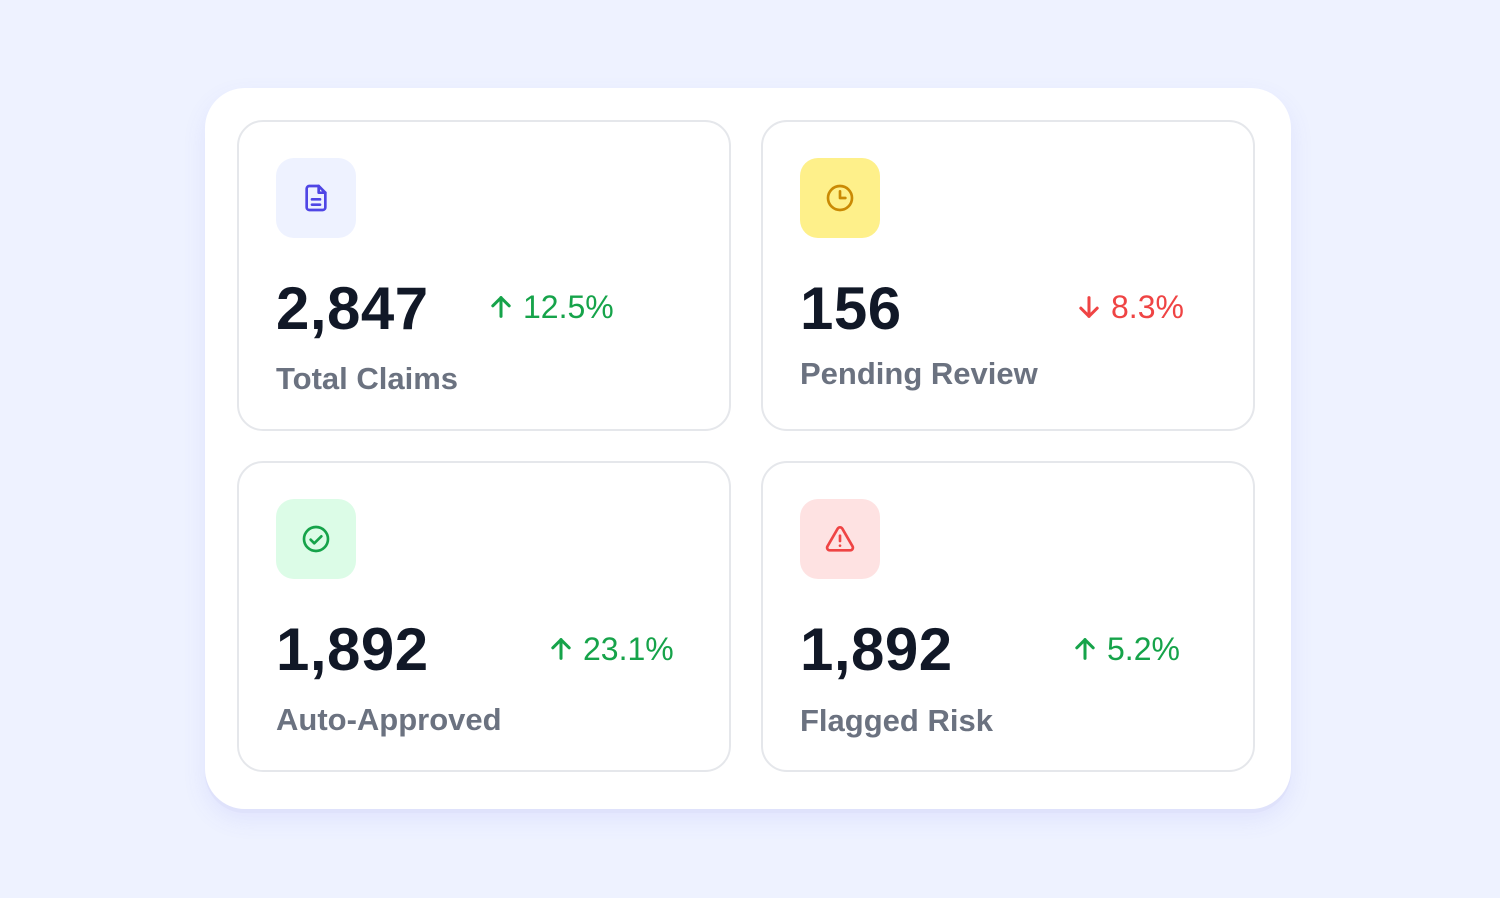 This screenshot has height=898, width=1500. Describe the element at coordinates (568, 307) in the screenshot. I see `trend-value: 12.5%` at that location.